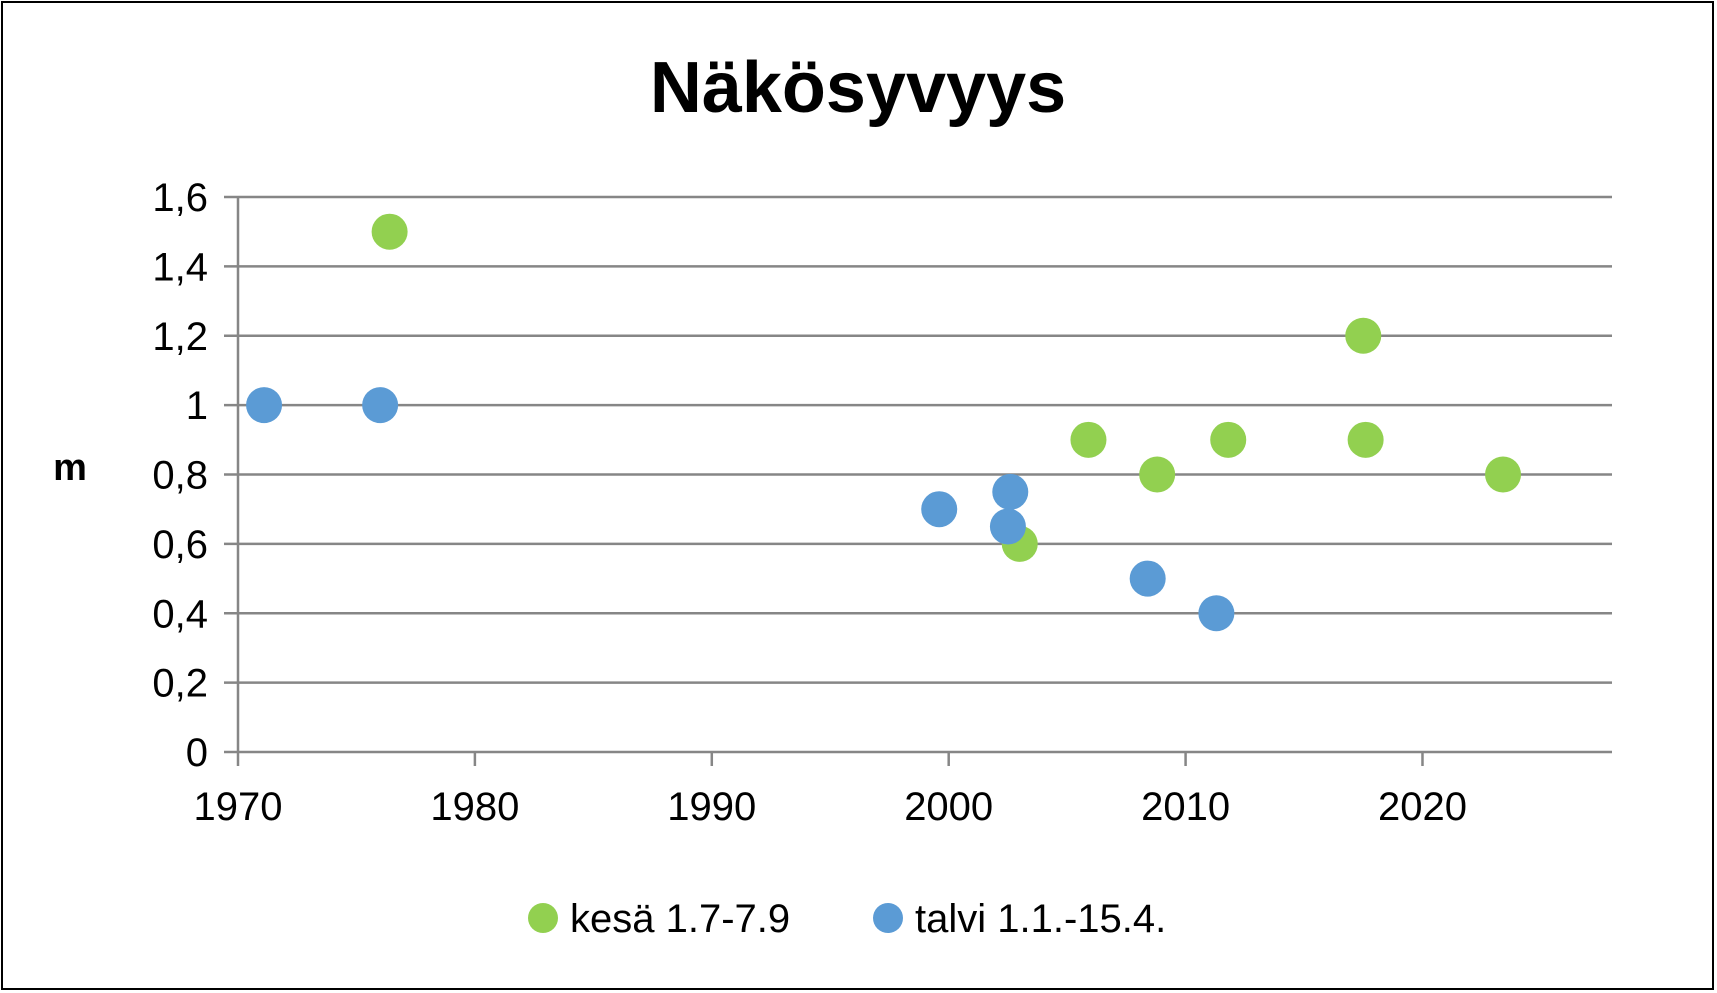  What do you see at coordinates (238, 807) in the screenshot?
I see `x-tick-label: 1970` at bounding box center [238, 807].